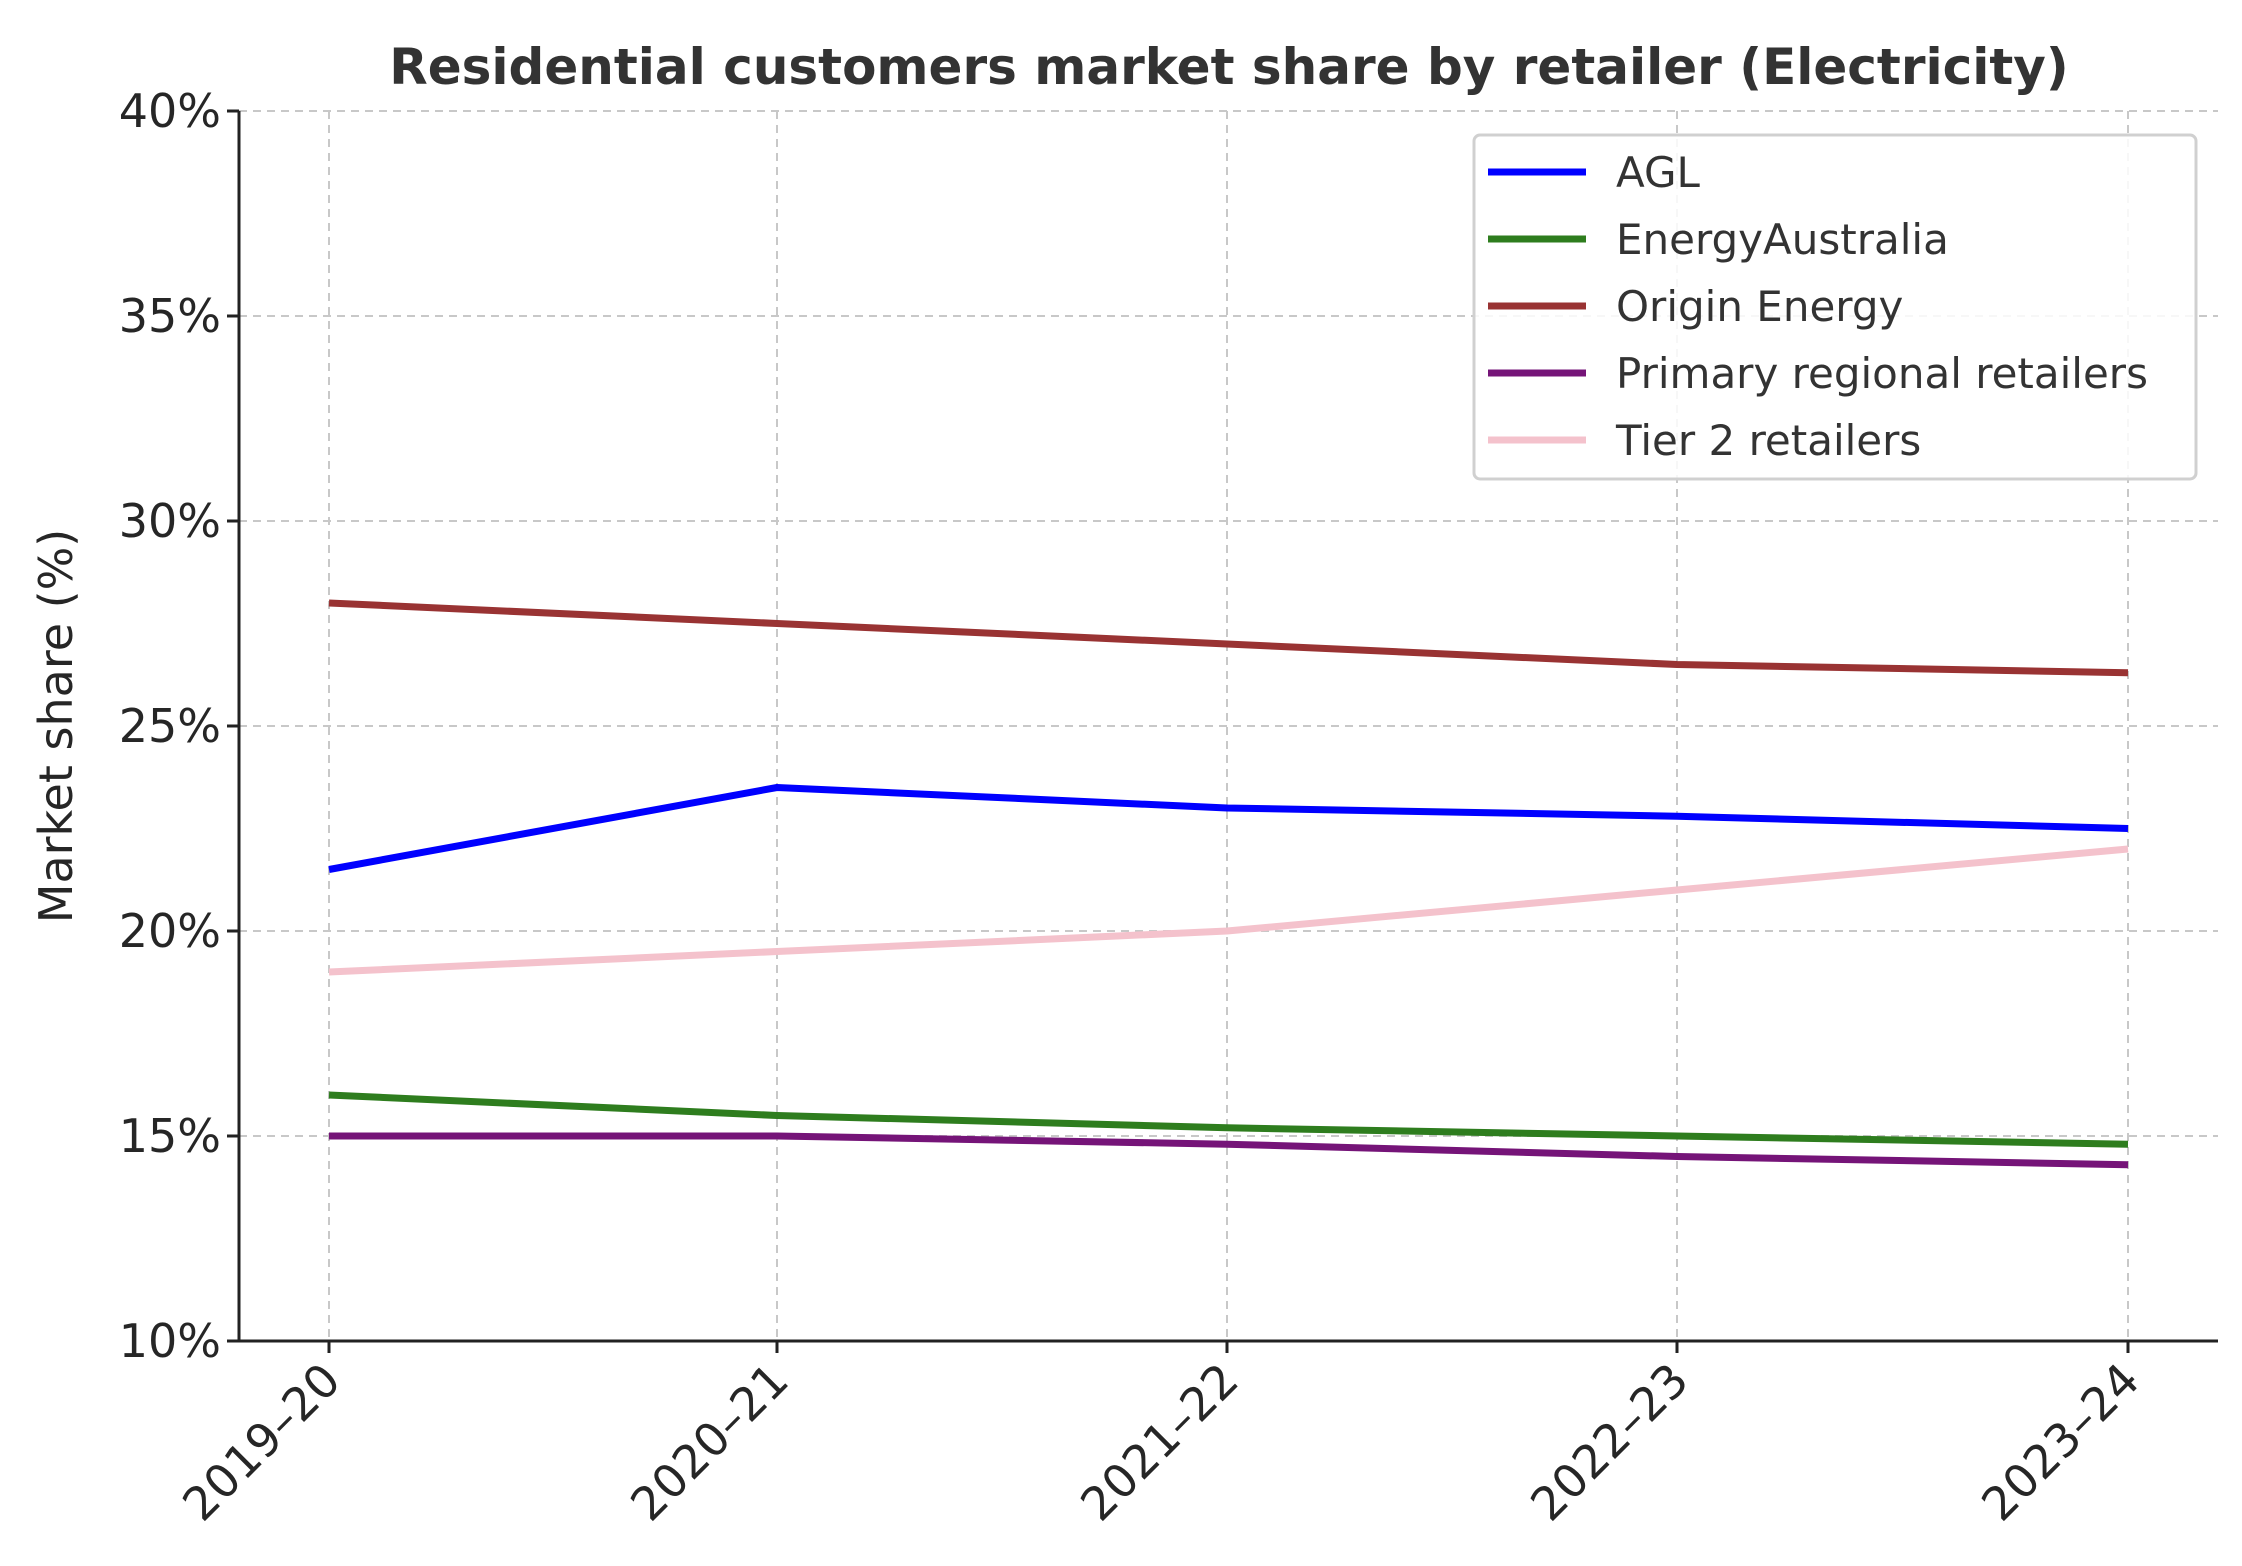 This screenshot has width=2242, height=1566. I want to click on series-line-energyaustralia, so click(1228, 1119).